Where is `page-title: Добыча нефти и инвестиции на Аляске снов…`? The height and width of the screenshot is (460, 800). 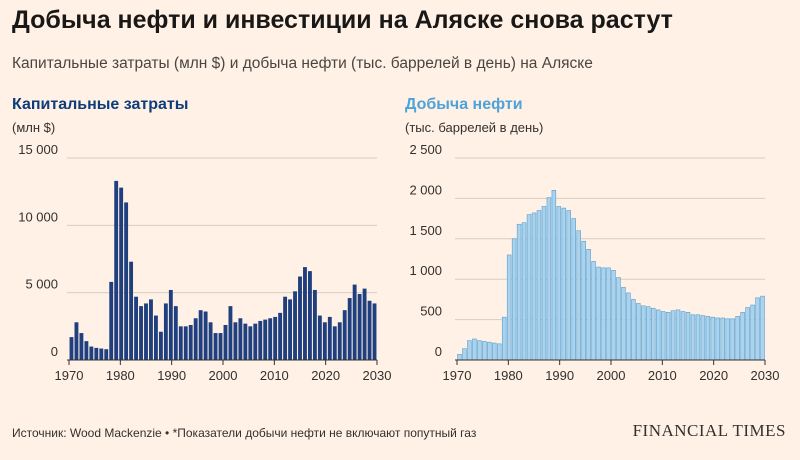 page-title: Добыча нефти и инвестиции на Аляске снов… is located at coordinates (342, 20).